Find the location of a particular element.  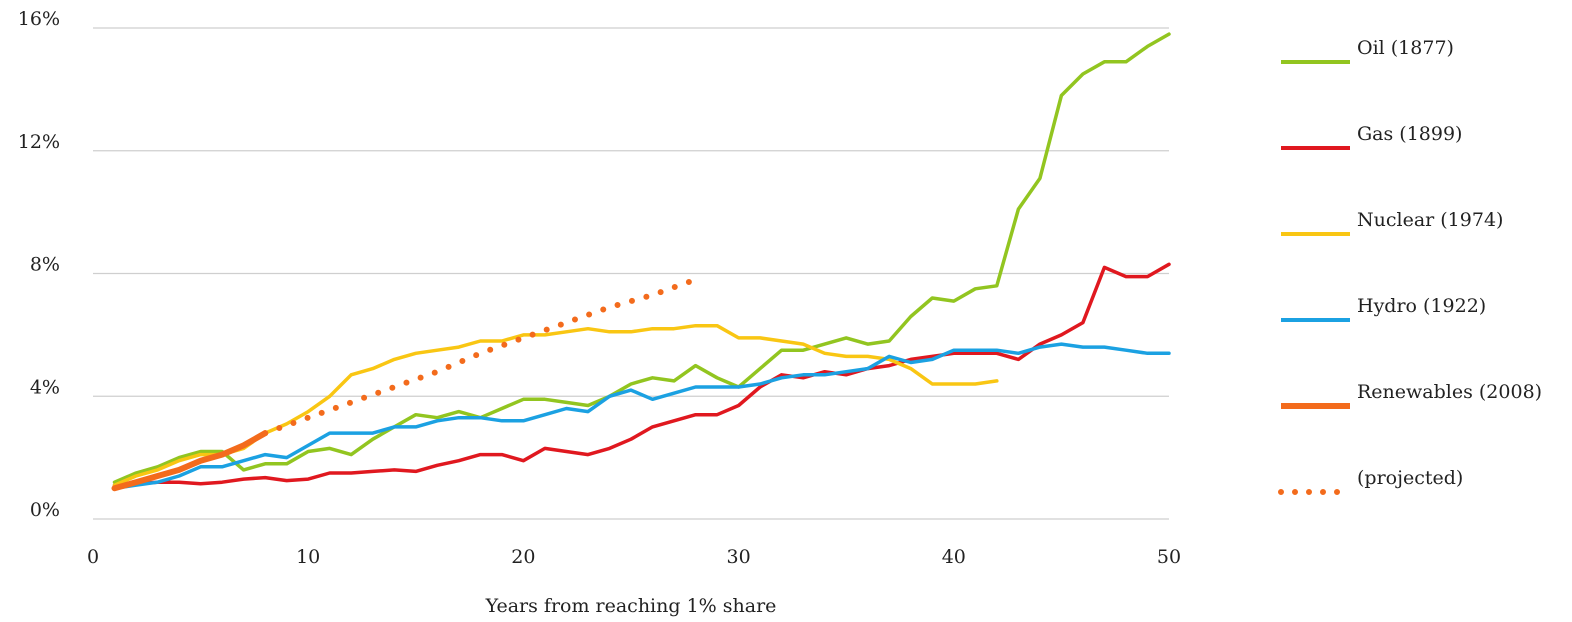

x-tick-label: 0 is located at coordinates (93, 557).